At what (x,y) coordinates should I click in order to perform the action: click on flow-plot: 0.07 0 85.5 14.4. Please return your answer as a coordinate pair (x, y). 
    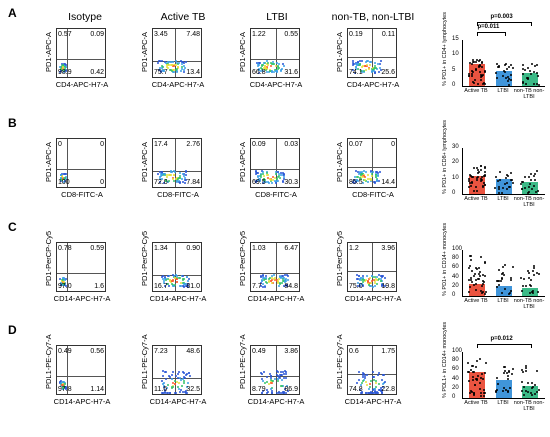
    Looking at the image, I should click on (372, 163).